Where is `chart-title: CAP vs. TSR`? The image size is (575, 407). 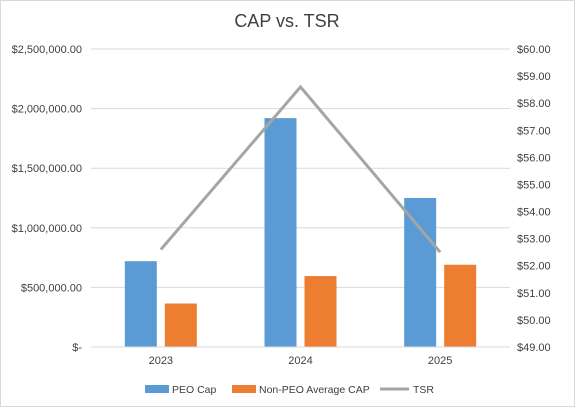 chart-title: CAP vs. TSR is located at coordinates (286, 21).